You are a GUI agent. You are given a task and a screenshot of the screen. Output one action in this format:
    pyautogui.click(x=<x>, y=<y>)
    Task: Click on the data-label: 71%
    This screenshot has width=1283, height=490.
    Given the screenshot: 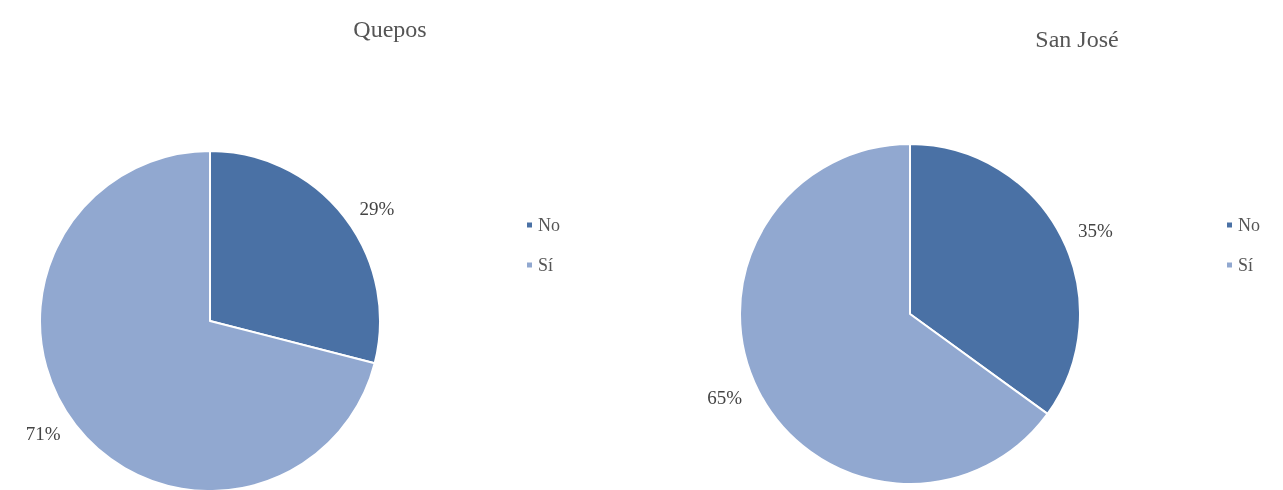 What is the action you would take?
    pyautogui.click(x=43, y=434)
    